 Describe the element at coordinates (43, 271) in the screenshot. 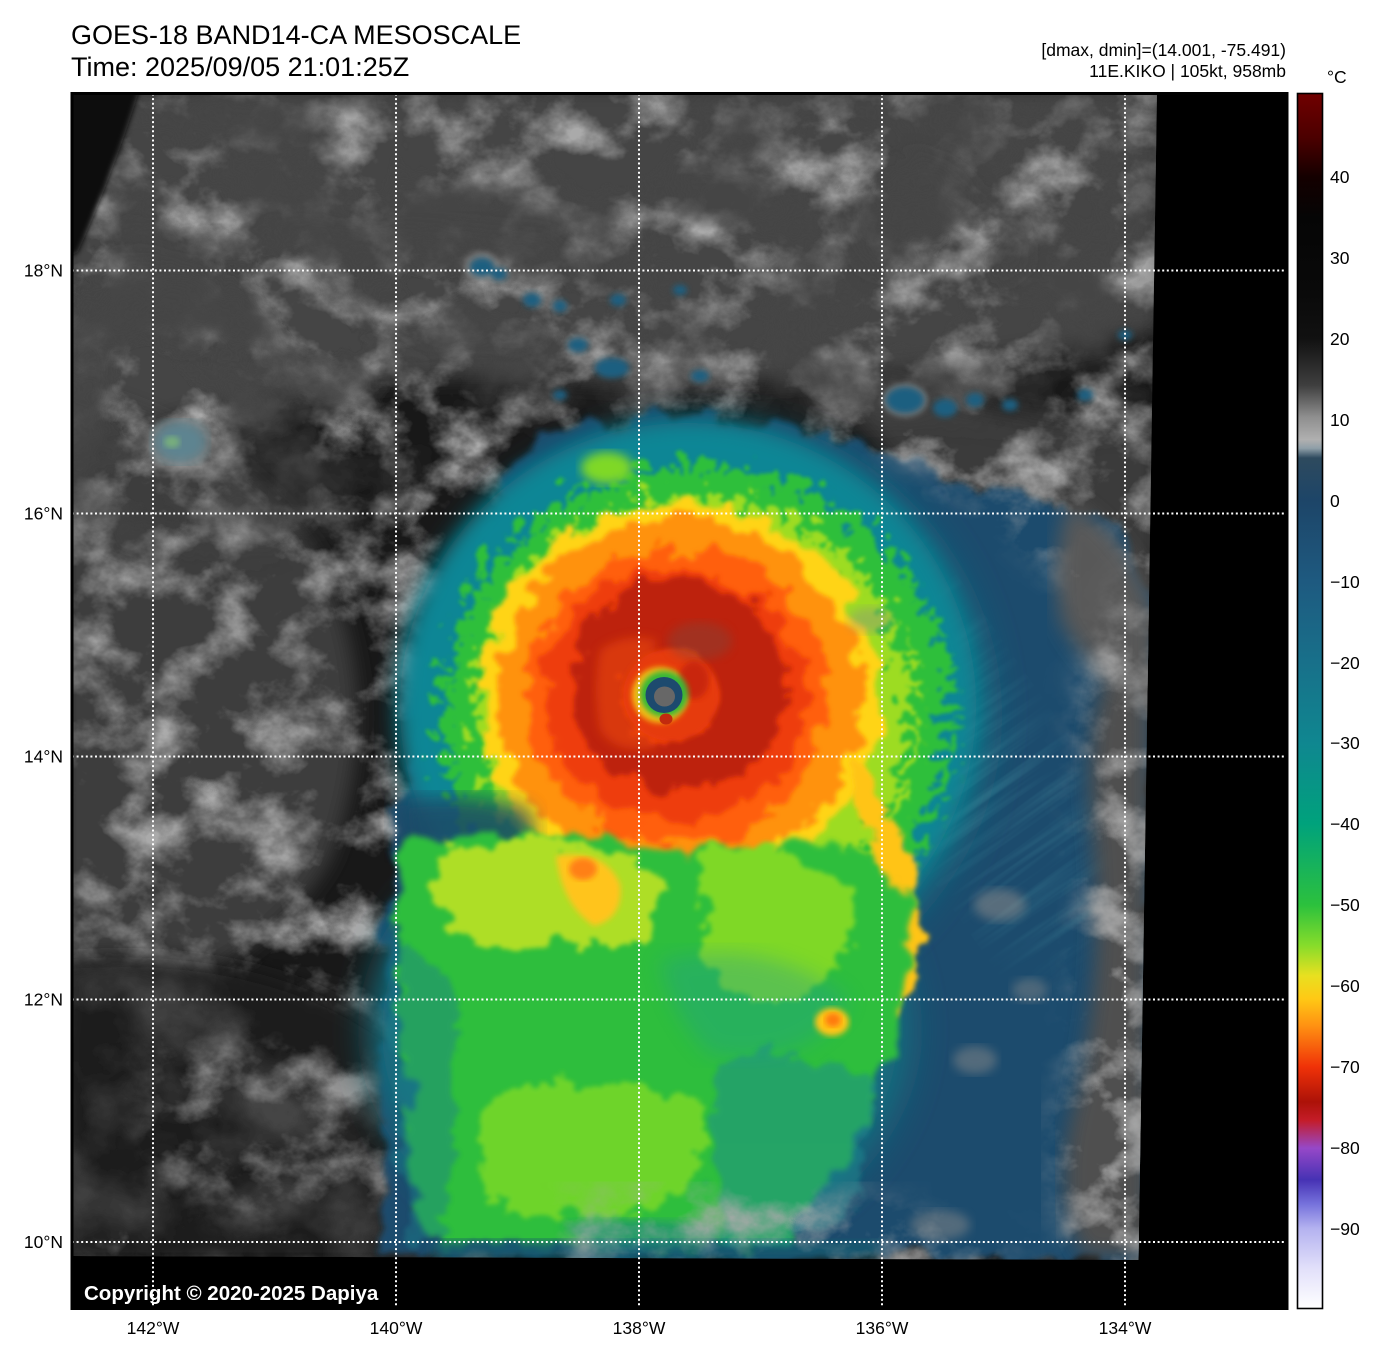

I see `svg-text: 18°N` at that location.